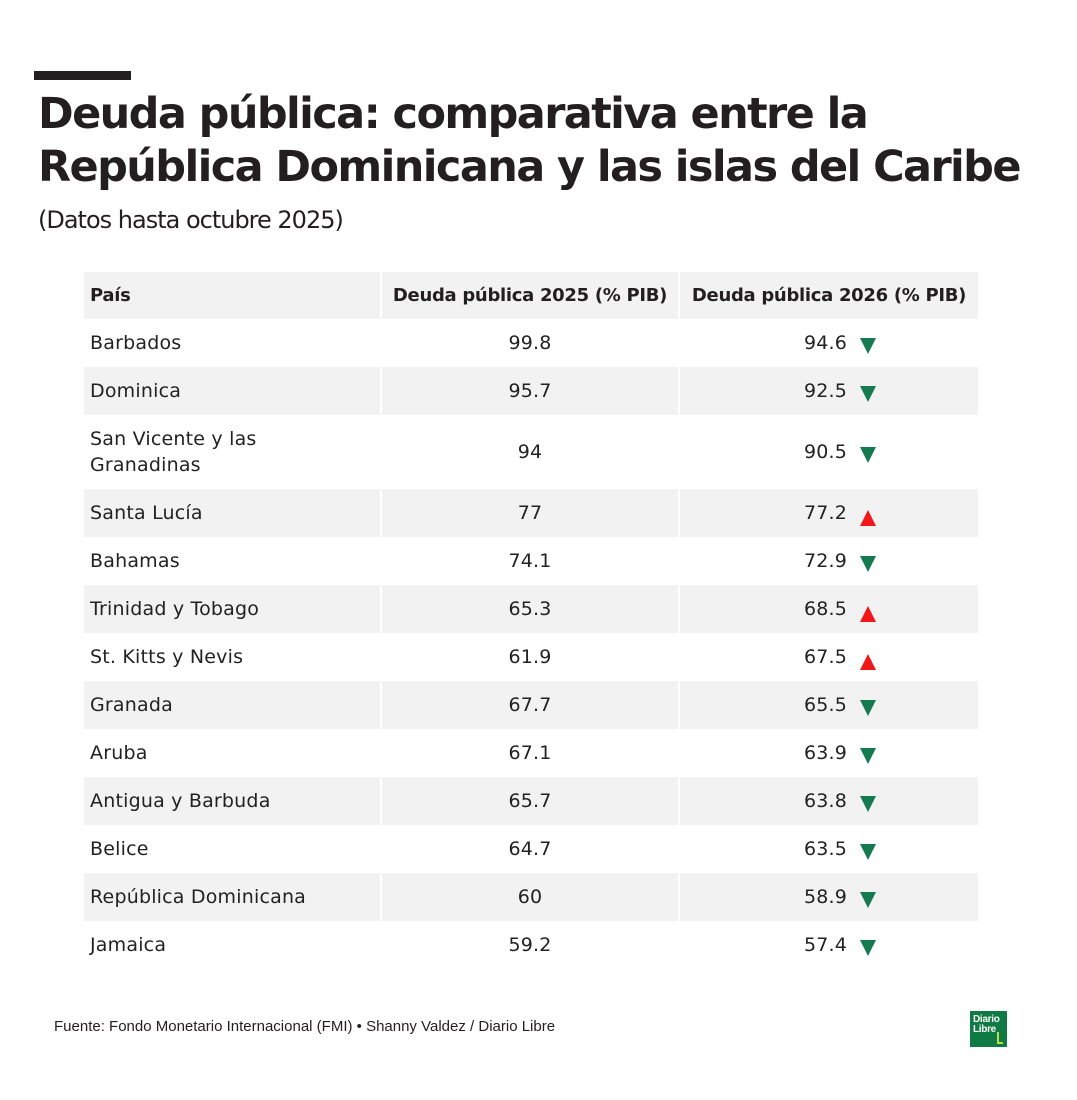 The height and width of the screenshot is (1100, 1077). I want to click on country-cell: San Vicente y las Granadinas, so click(173, 452).